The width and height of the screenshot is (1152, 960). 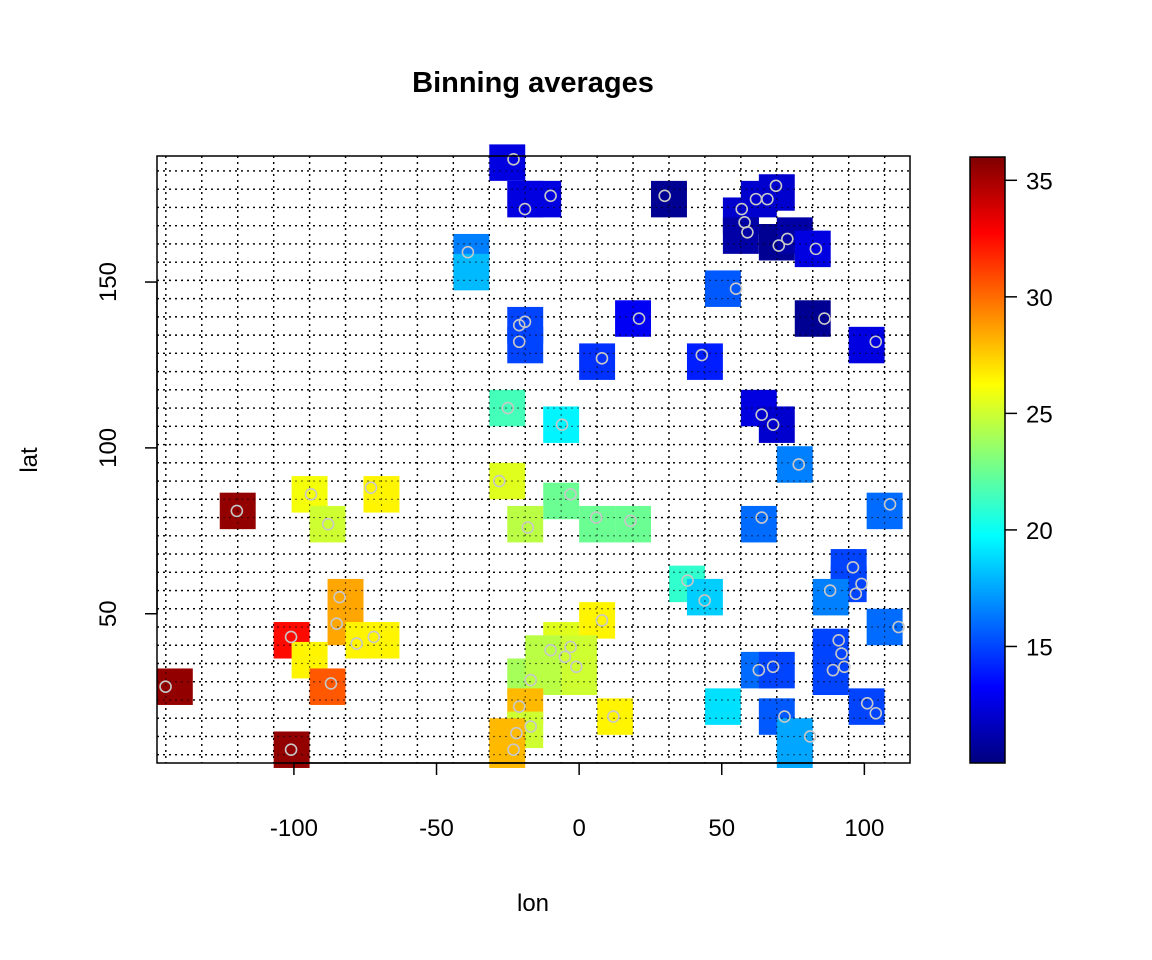 I want to click on colorbar-tick-label-3: 30, so click(x=1039, y=298).